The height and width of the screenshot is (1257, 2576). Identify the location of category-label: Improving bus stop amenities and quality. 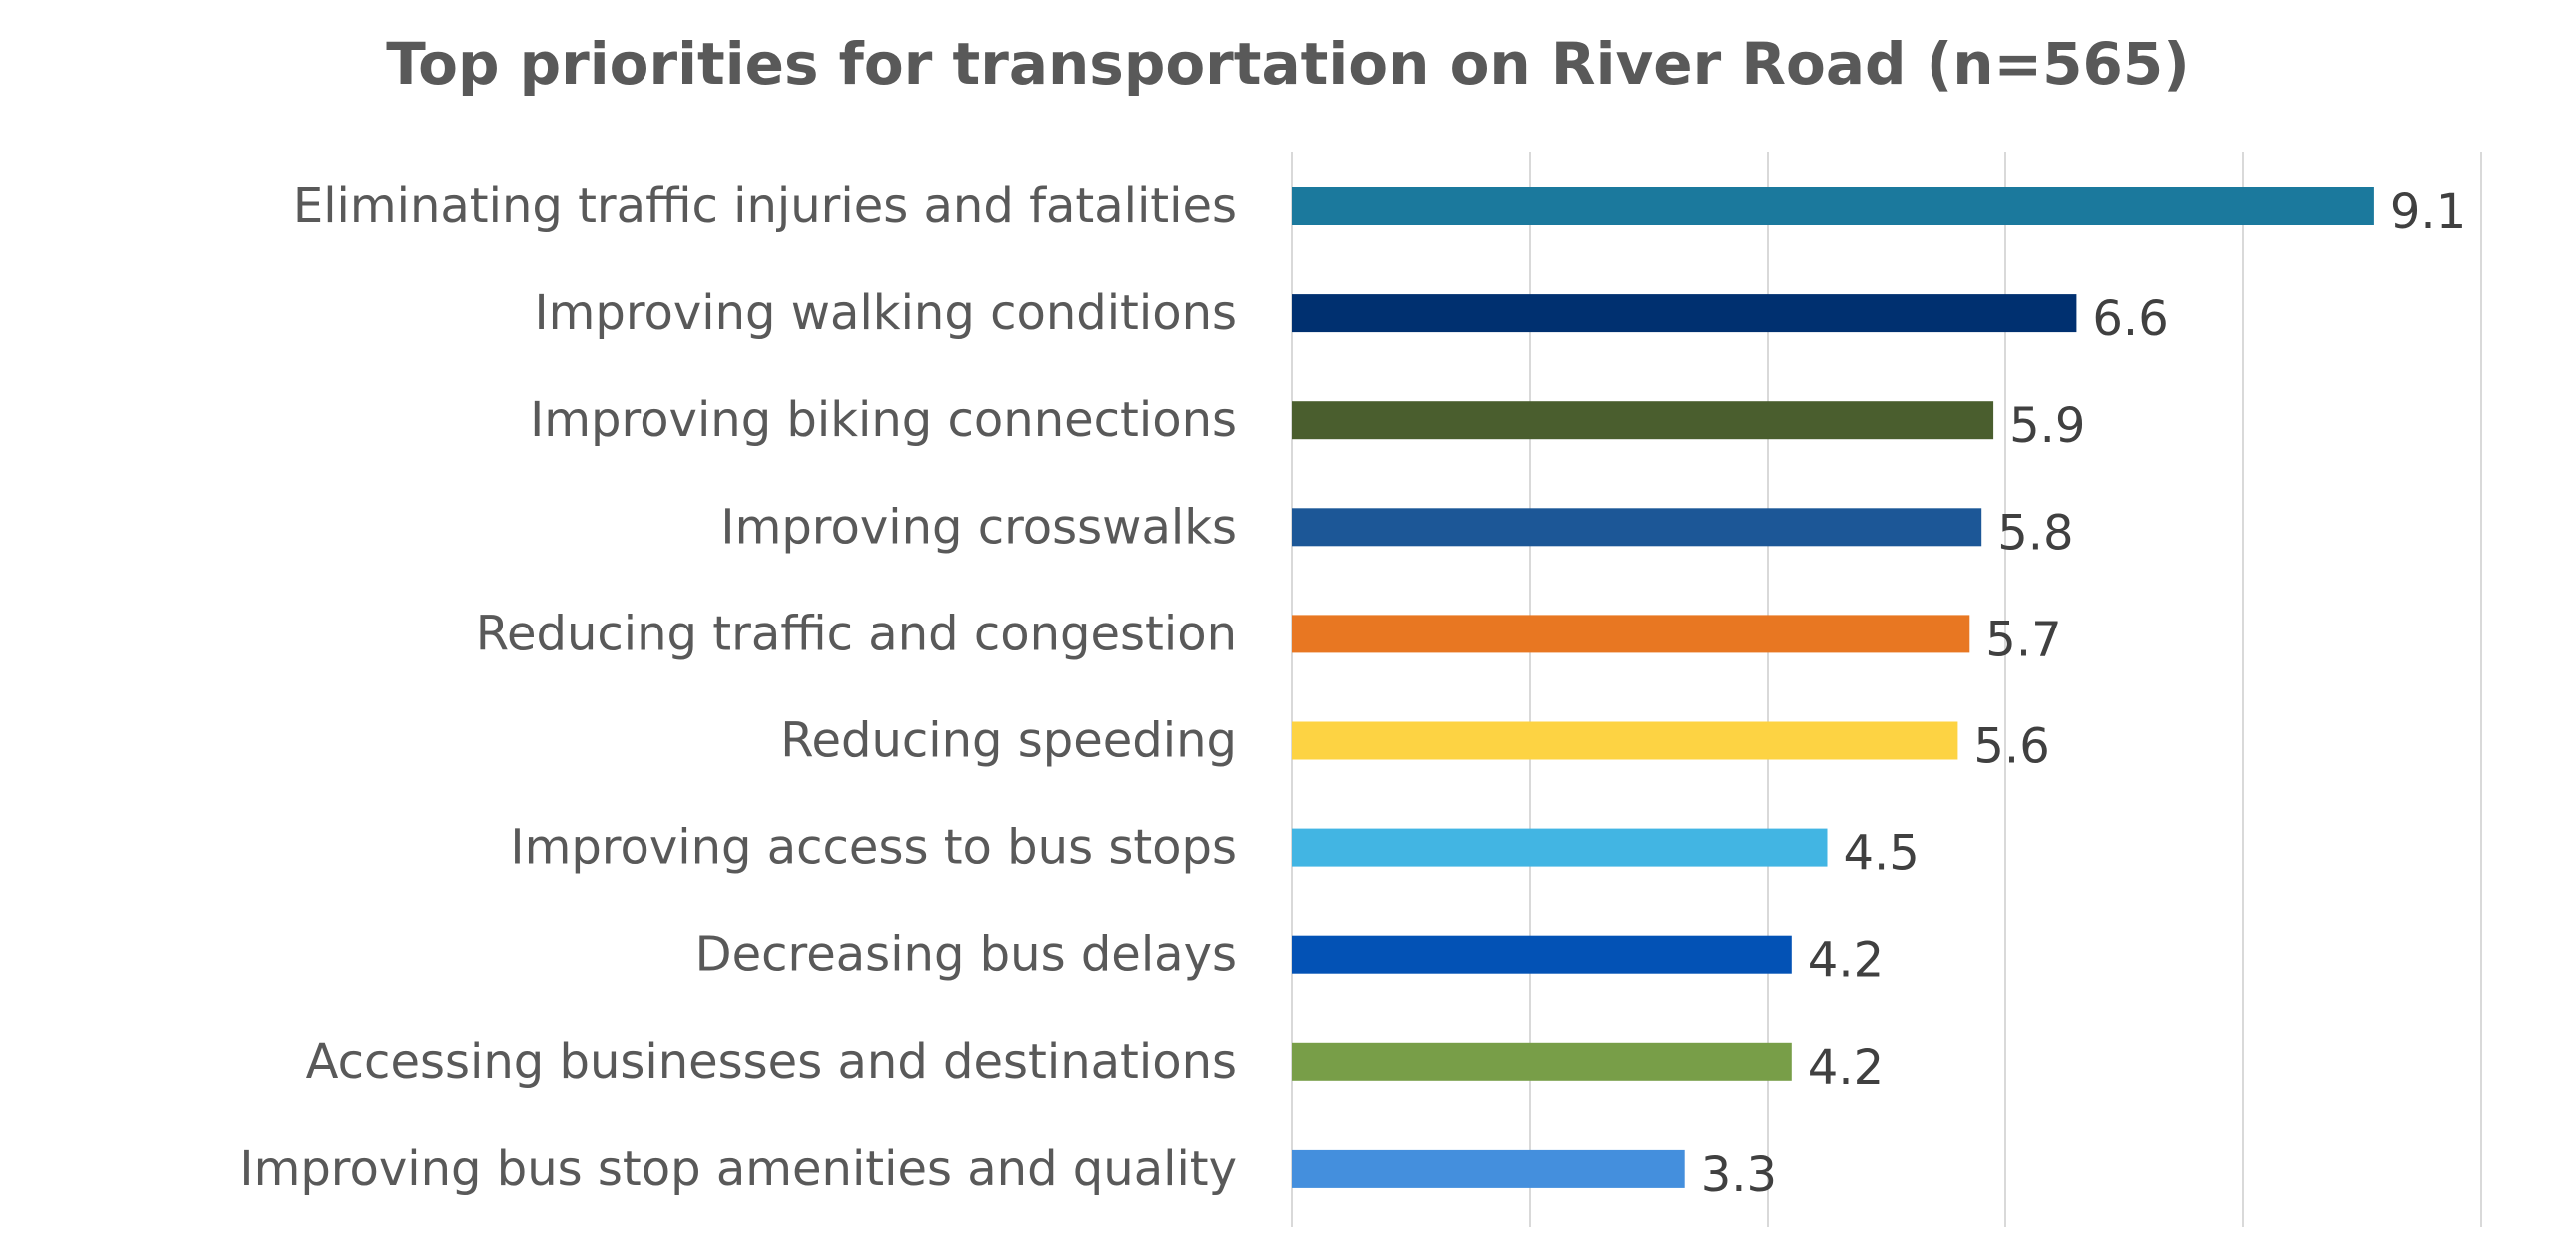
(738, 1169).